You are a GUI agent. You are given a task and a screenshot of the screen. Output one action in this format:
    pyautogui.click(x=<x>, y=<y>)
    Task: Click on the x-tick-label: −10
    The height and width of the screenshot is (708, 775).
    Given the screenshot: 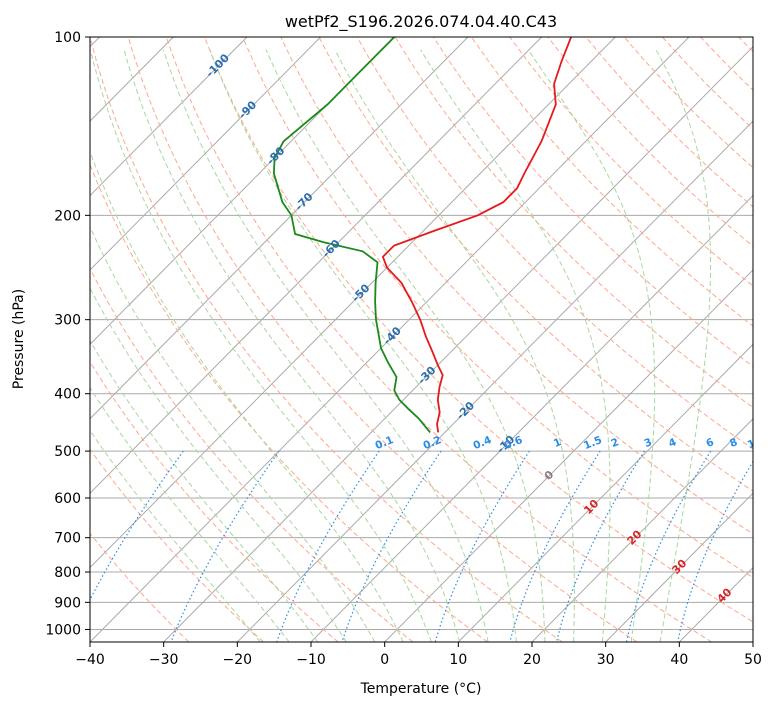 What is the action you would take?
    pyautogui.click(x=311, y=660)
    